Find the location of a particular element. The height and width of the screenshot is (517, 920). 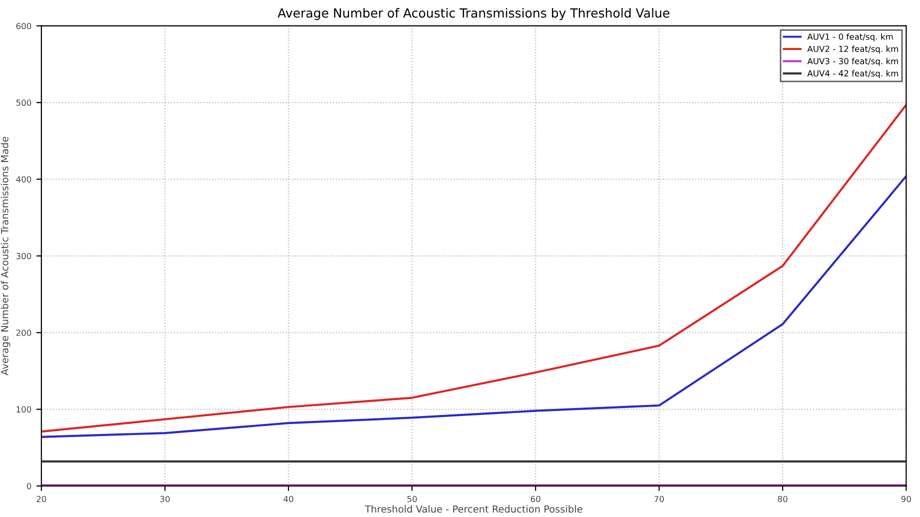

x-tick-label: 30 is located at coordinates (165, 499).